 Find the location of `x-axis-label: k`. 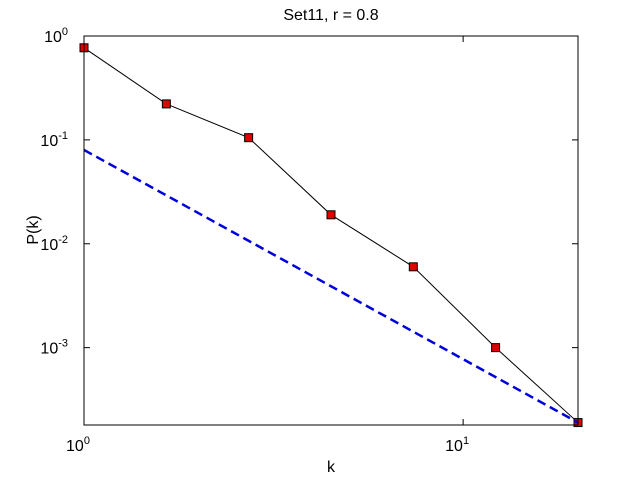

x-axis-label: k is located at coordinates (331, 467).